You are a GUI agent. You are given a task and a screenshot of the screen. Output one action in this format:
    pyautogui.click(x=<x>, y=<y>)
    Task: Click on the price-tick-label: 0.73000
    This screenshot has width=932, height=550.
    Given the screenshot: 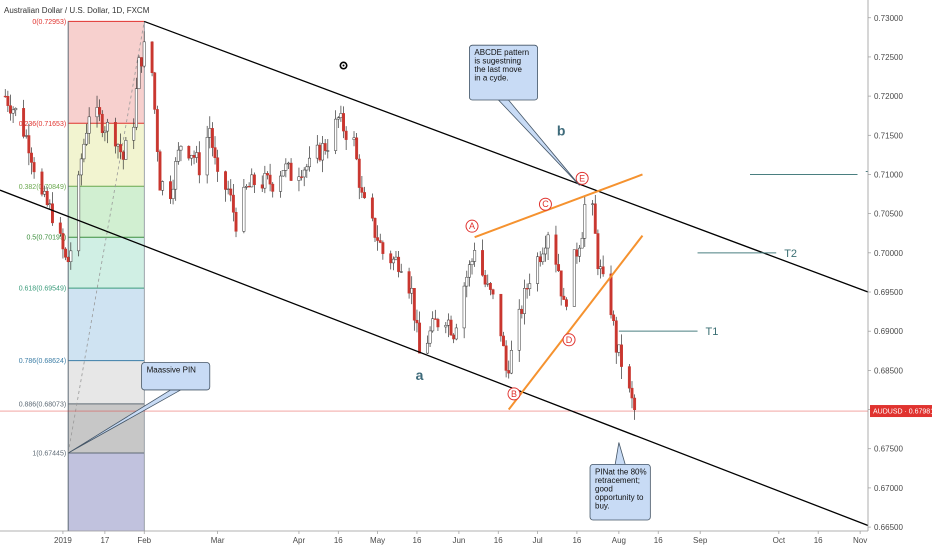 What is the action you would take?
    pyautogui.click(x=888, y=18)
    